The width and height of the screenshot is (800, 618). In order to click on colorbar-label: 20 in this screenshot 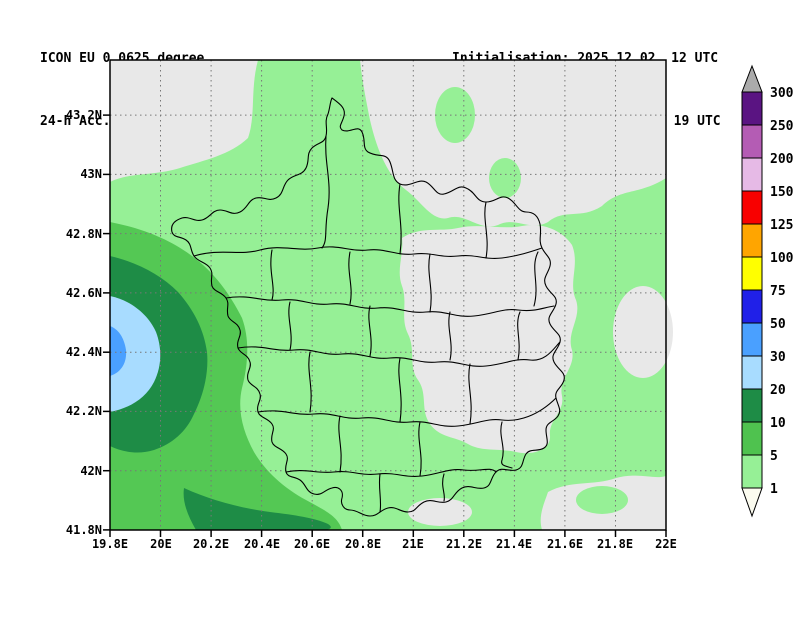, I will do `click(778, 390)`.